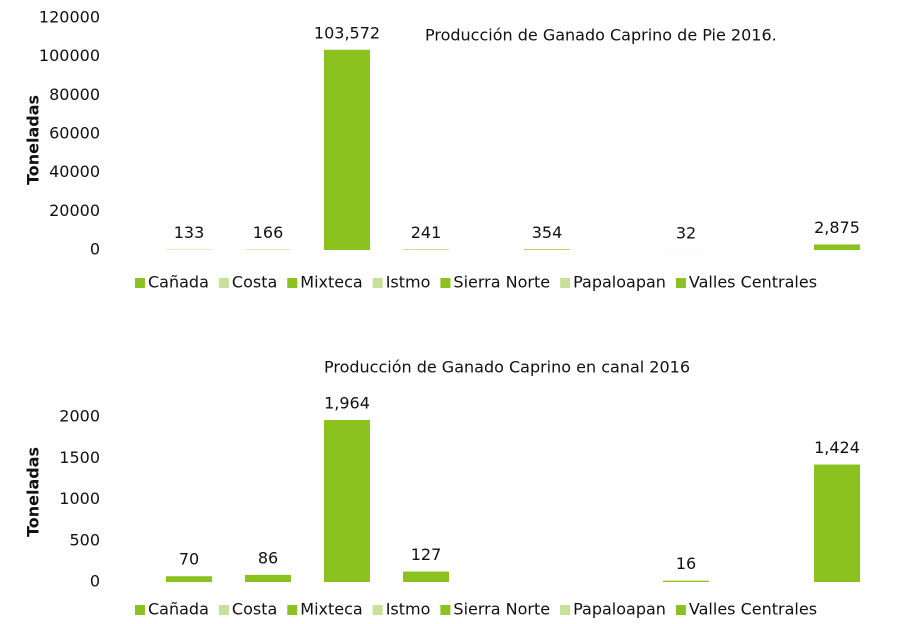 Image resolution: width=916 pixels, height=624 pixels. I want to click on value-label: 127, so click(426, 554).